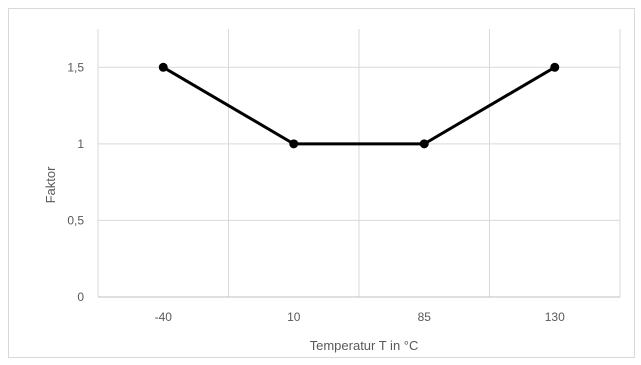  I want to click on y-axis-title: Faktor, so click(50, 185).